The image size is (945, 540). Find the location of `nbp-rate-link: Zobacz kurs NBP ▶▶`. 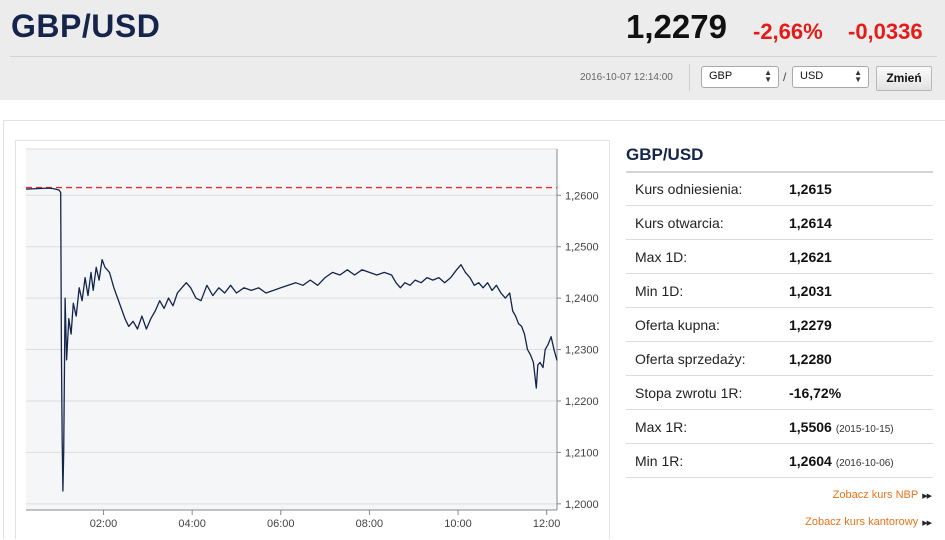

nbp-rate-link: Zobacz kurs NBP ▶▶ is located at coordinates (882, 495).